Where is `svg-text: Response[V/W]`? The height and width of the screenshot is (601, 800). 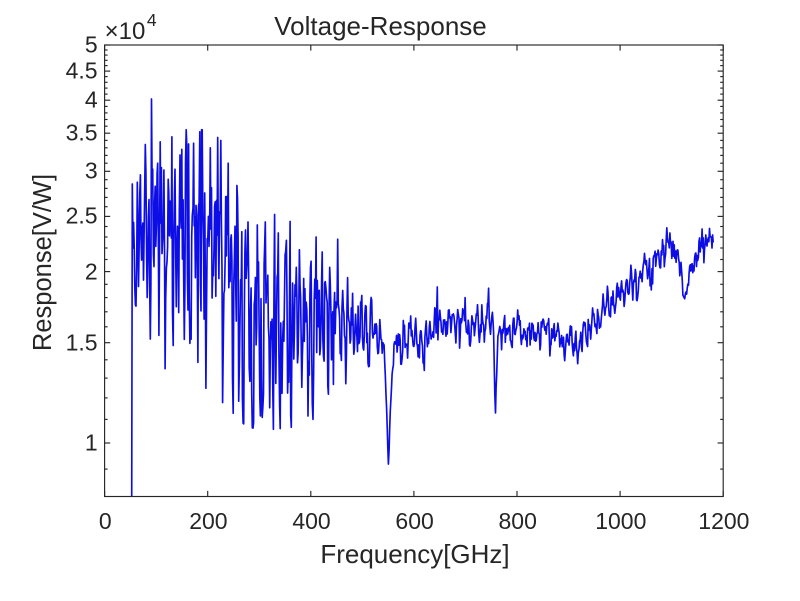
svg-text: Response[V/W] is located at coordinates (43, 262).